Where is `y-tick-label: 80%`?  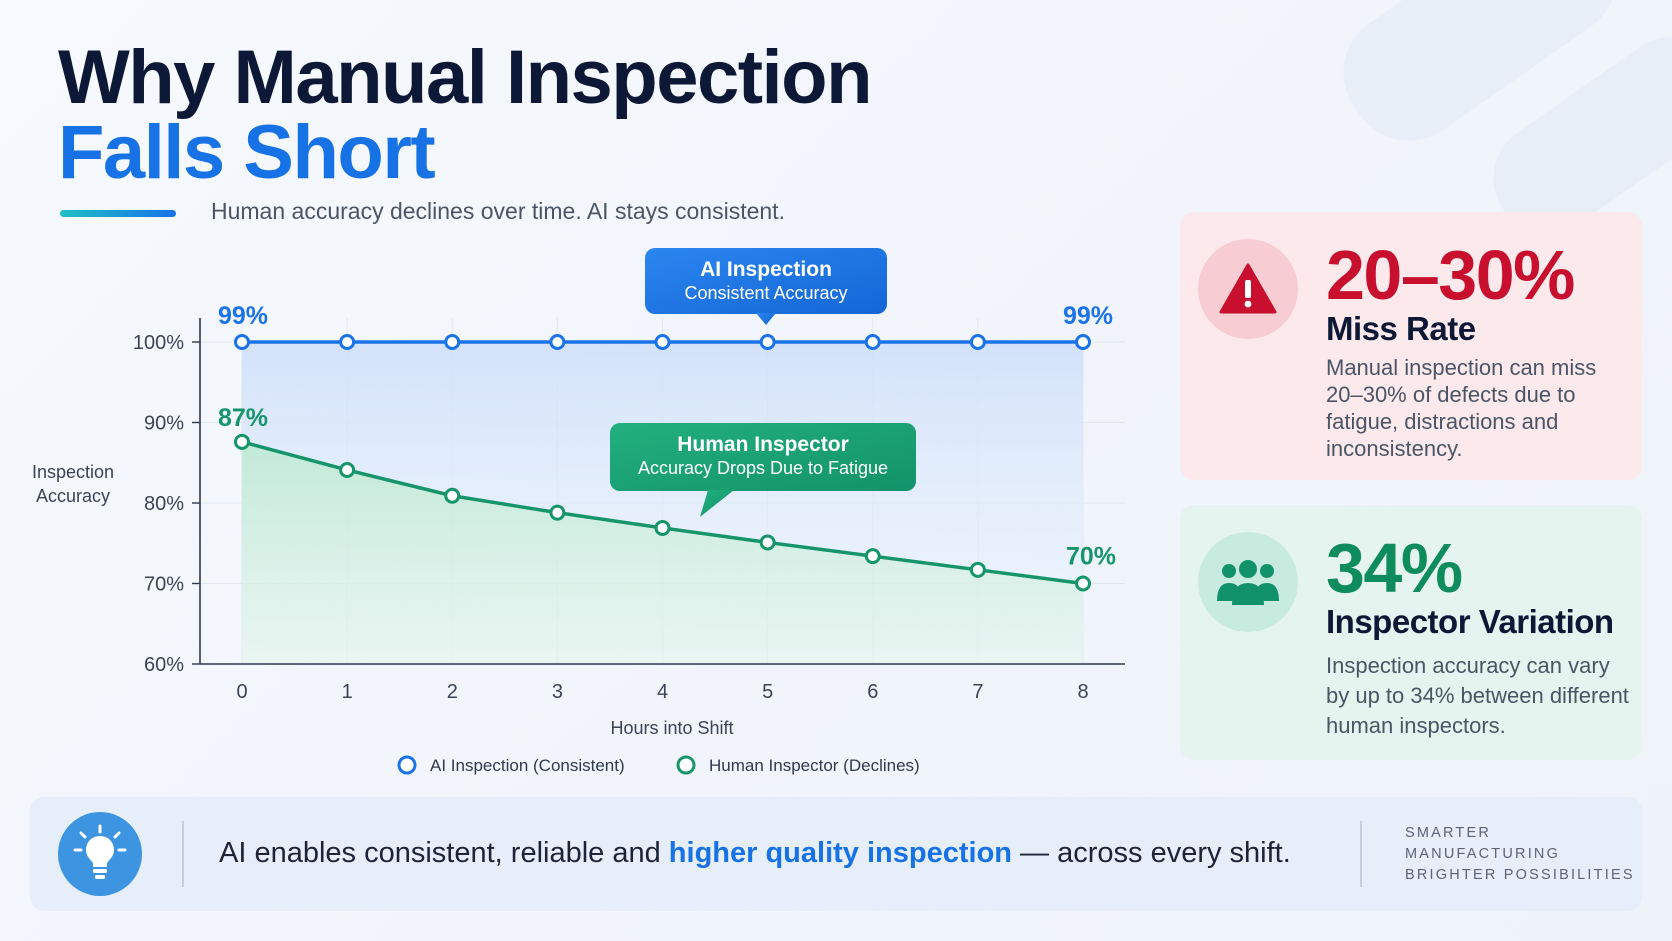 y-tick-label: 80% is located at coordinates (164, 504).